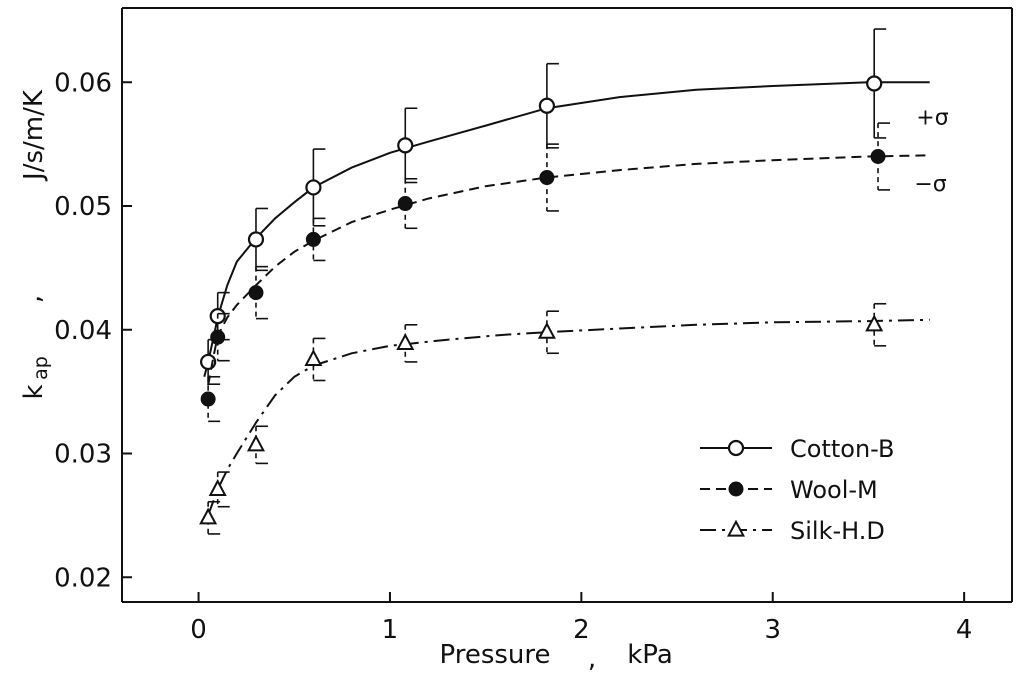 The height and width of the screenshot is (673, 1017). What do you see at coordinates (789, 490) in the screenshot?
I see `legend-entry: Wool-M` at bounding box center [789, 490].